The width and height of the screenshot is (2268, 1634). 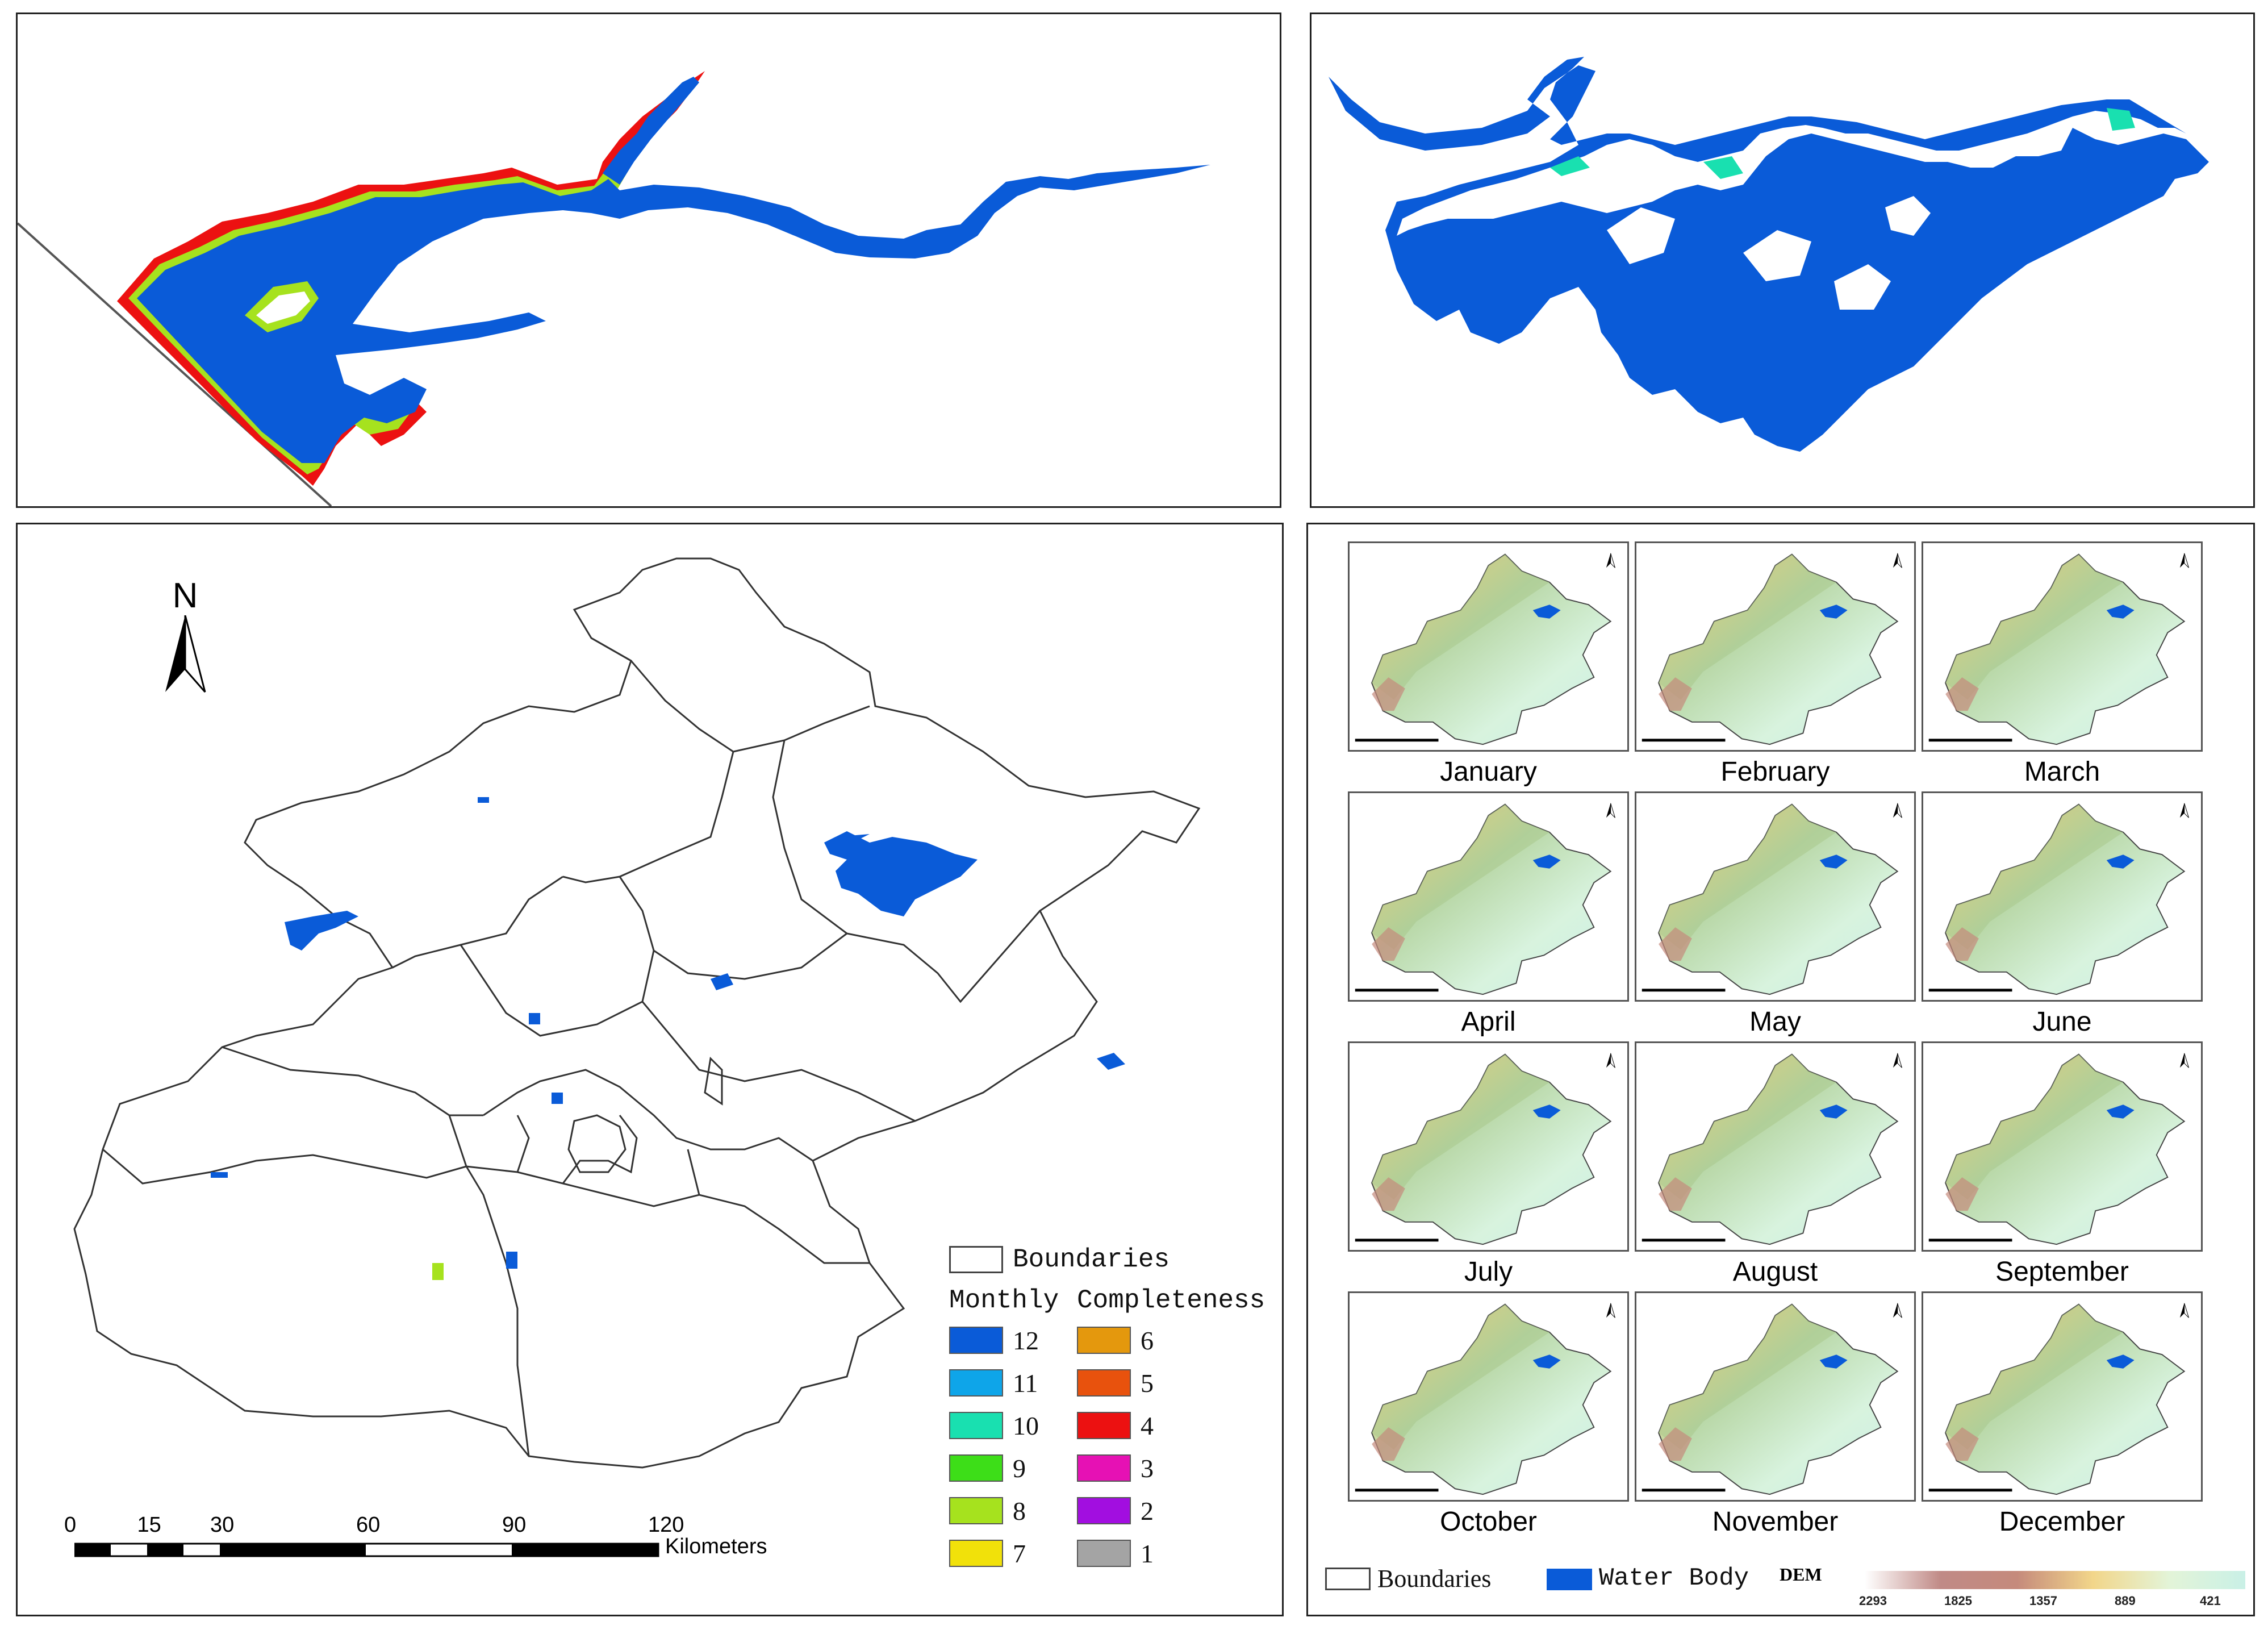 I want to click on month-label: October, so click(x=1488, y=1522).